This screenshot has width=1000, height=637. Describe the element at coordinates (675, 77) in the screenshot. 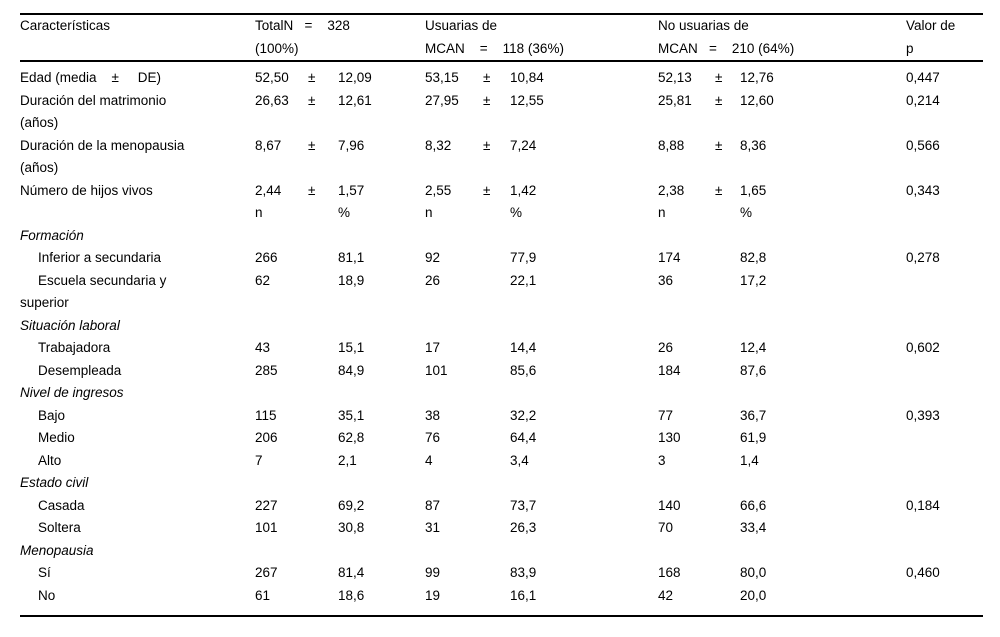

I see `value-cell: 52,13` at that location.